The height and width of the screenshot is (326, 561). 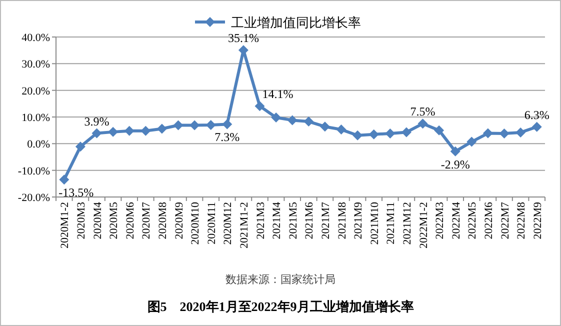 What do you see at coordinates (391, 223) in the screenshot?
I see `x-tick-label: 2021M11` at bounding box center [391, 223].